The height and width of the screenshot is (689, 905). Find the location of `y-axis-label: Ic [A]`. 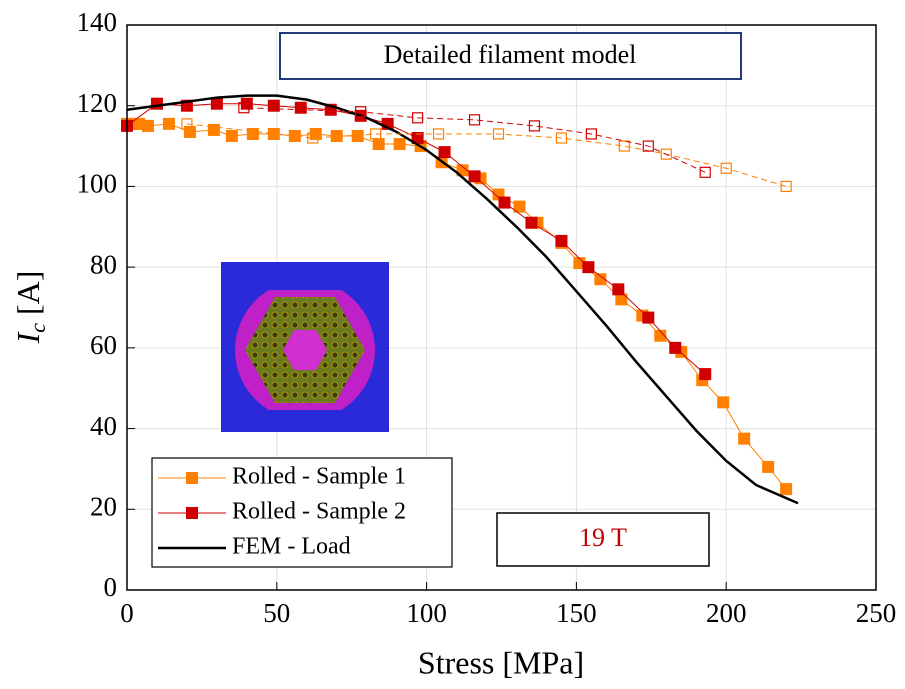

y-axis-label: Ic [A] is located at coordinates (30, 308).